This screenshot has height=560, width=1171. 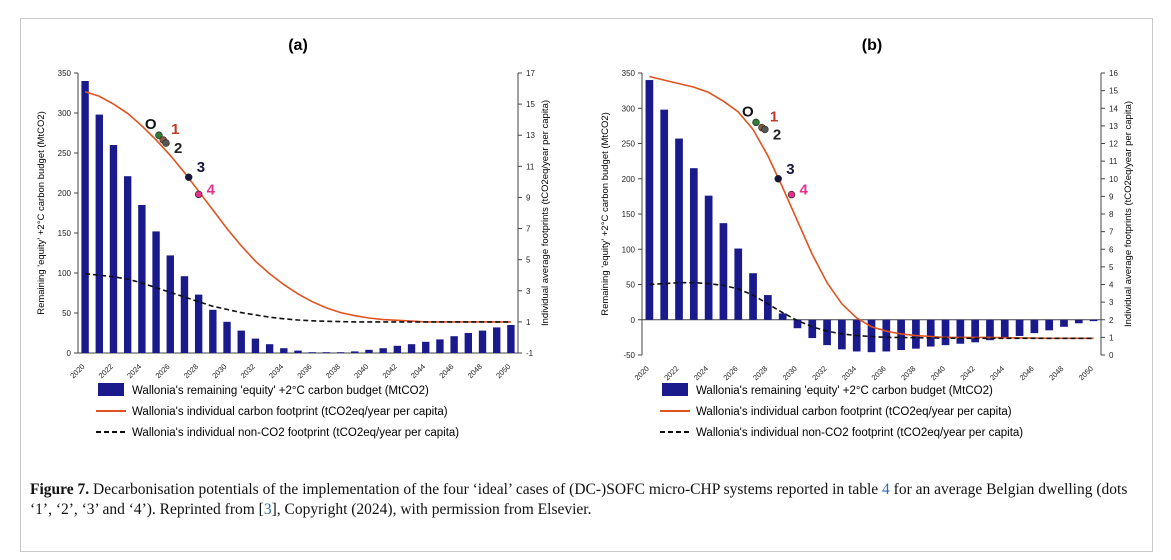 I want to click on y-tick-label: 100, so click(x=629, y=249).